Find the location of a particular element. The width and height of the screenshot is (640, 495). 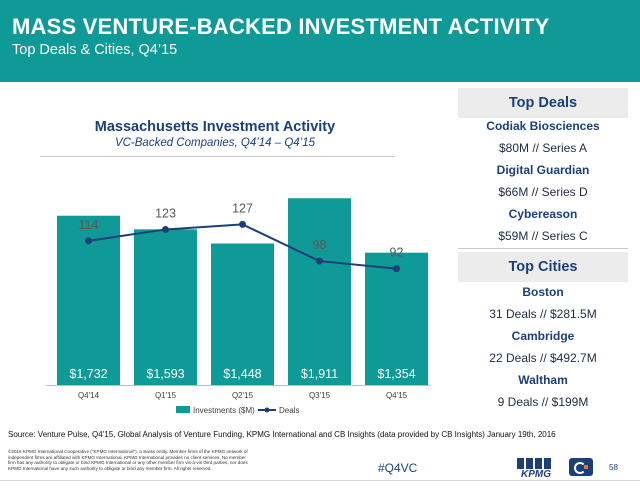

top-deal-detail: $66M // Series D is located at coordinates (543, 192).